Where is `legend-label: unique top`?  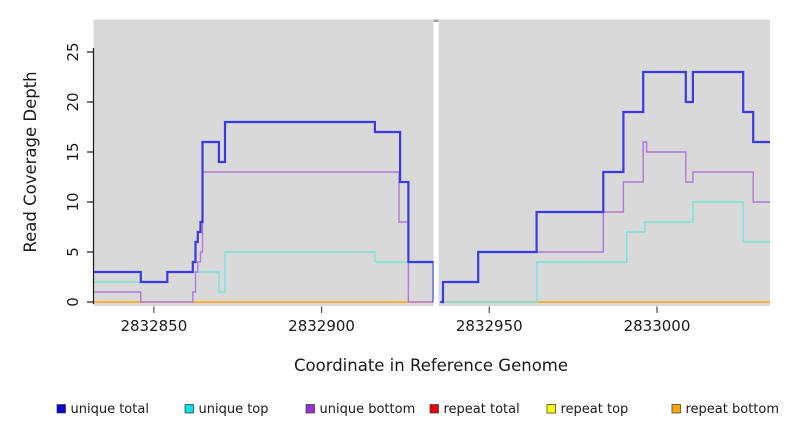 legend-label: unique top is located at coordinates (234, 409).